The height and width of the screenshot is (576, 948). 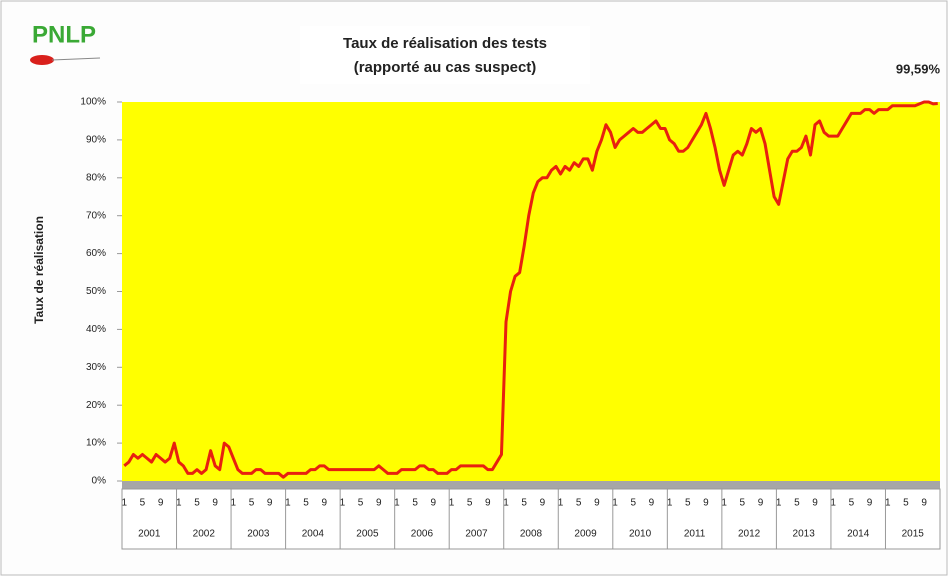 I want to click on title-box, so click(x=445, y=55).